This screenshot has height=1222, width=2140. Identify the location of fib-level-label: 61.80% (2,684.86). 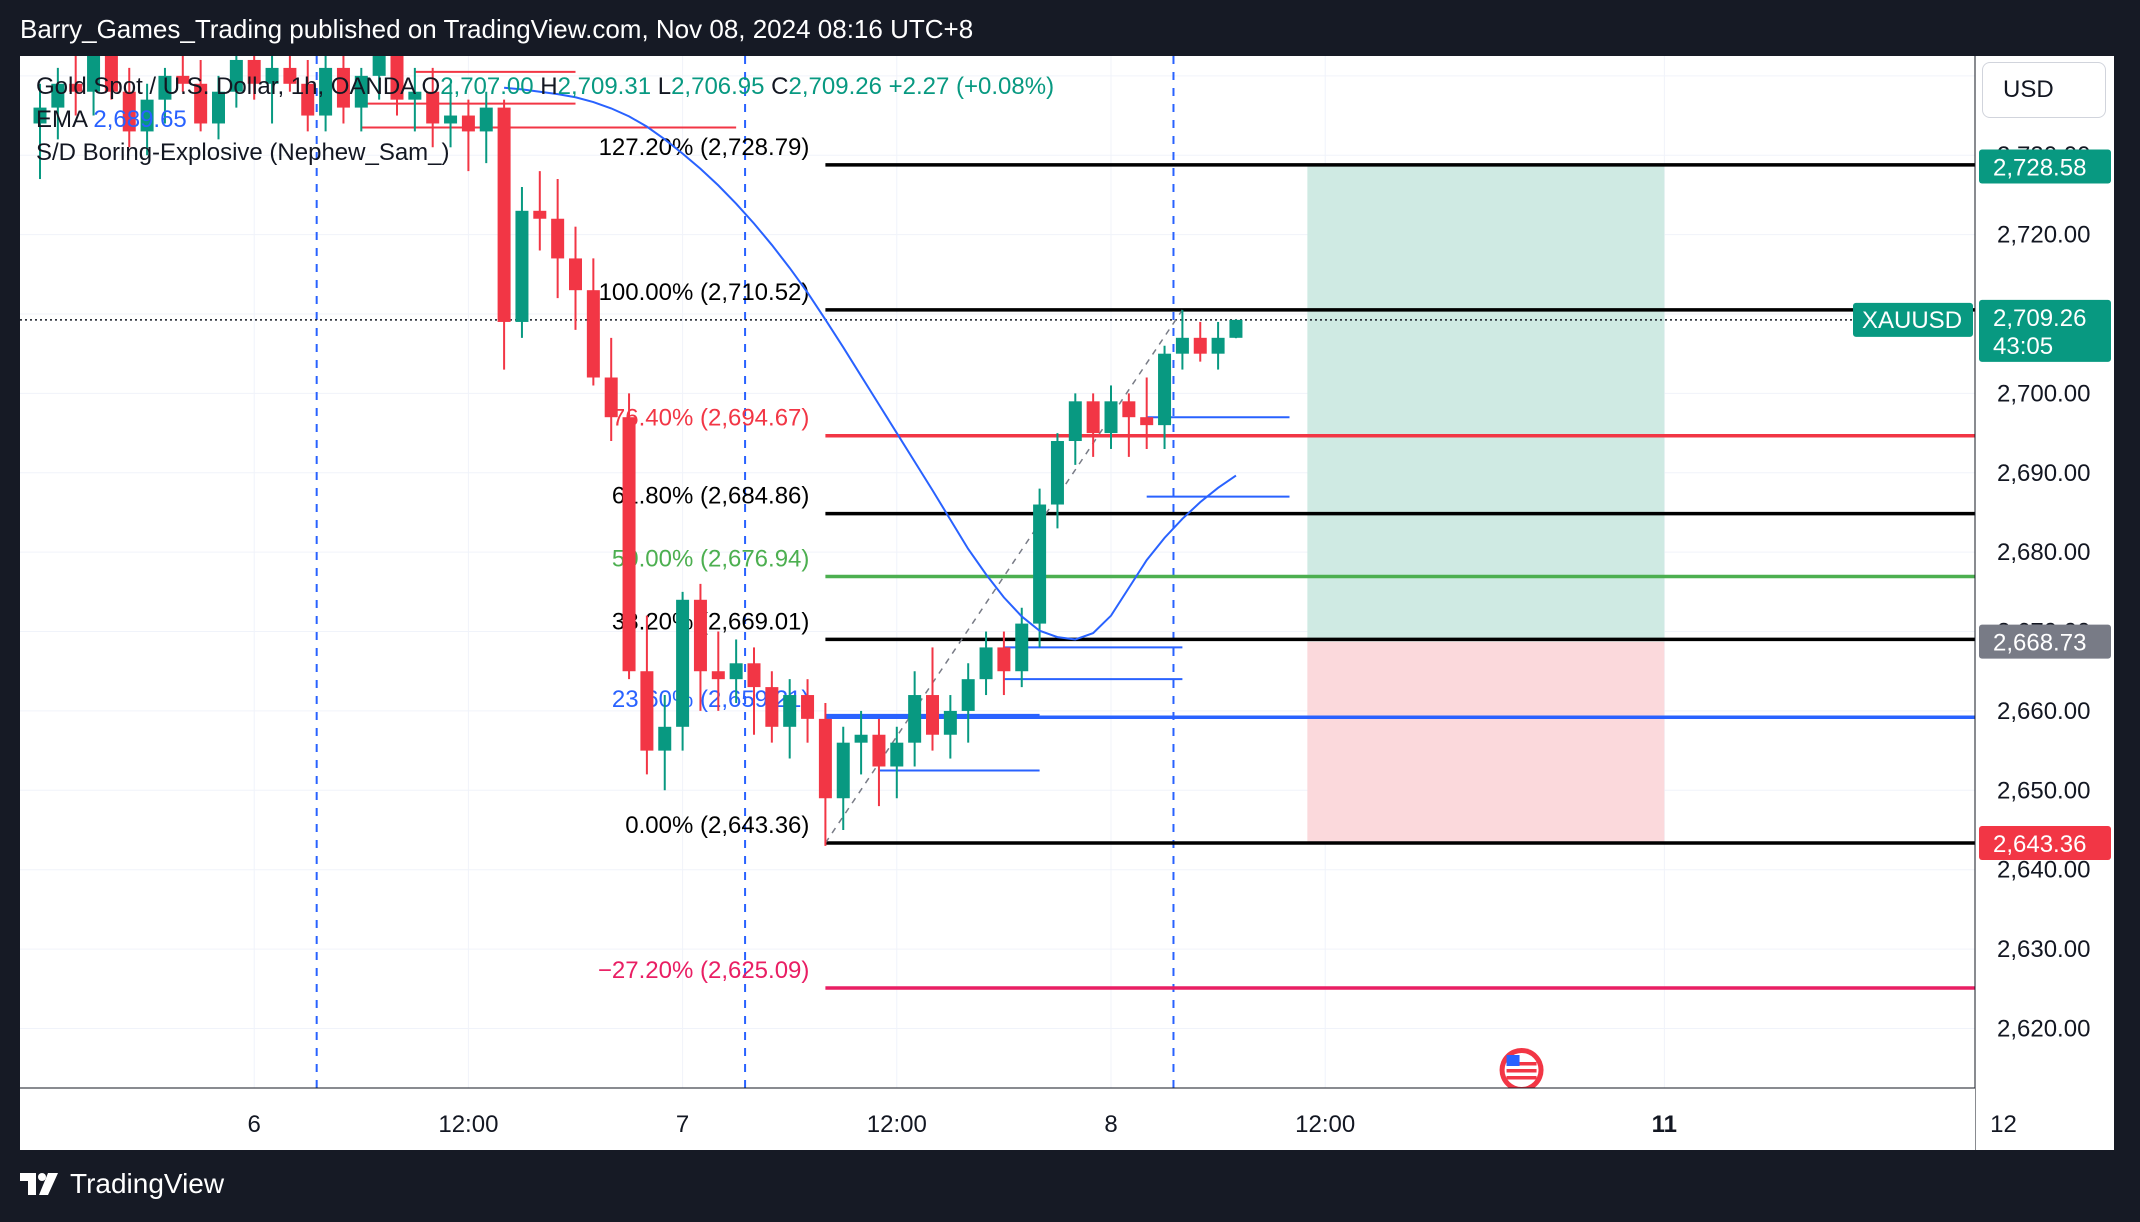
(710, 496).